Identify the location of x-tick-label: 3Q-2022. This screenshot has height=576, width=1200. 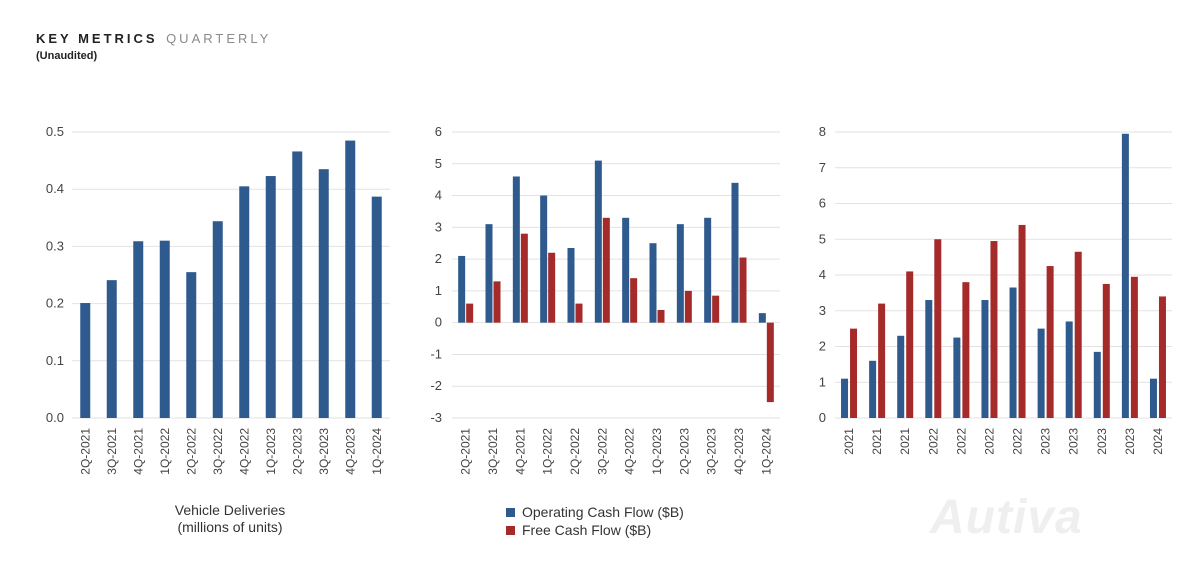
(218, 451).